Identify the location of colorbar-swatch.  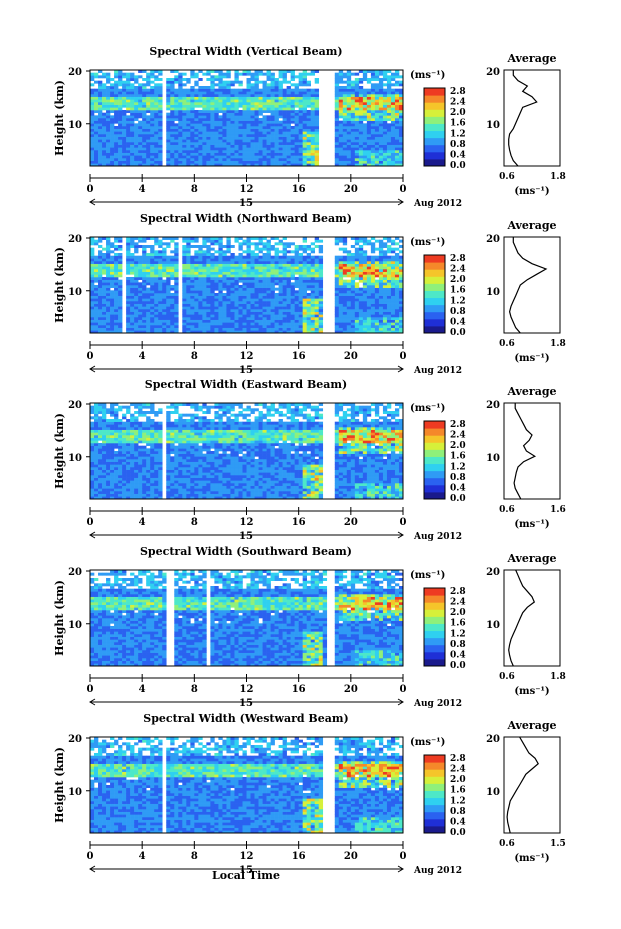
(434, 322).